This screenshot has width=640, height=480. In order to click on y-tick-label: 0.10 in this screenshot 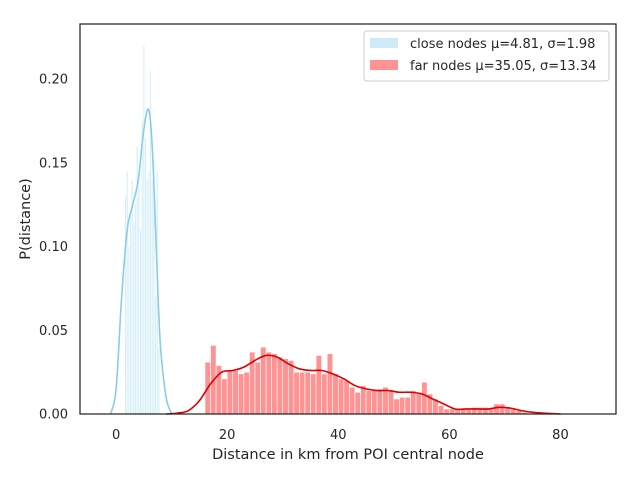, I will do `click(53, 247)`.